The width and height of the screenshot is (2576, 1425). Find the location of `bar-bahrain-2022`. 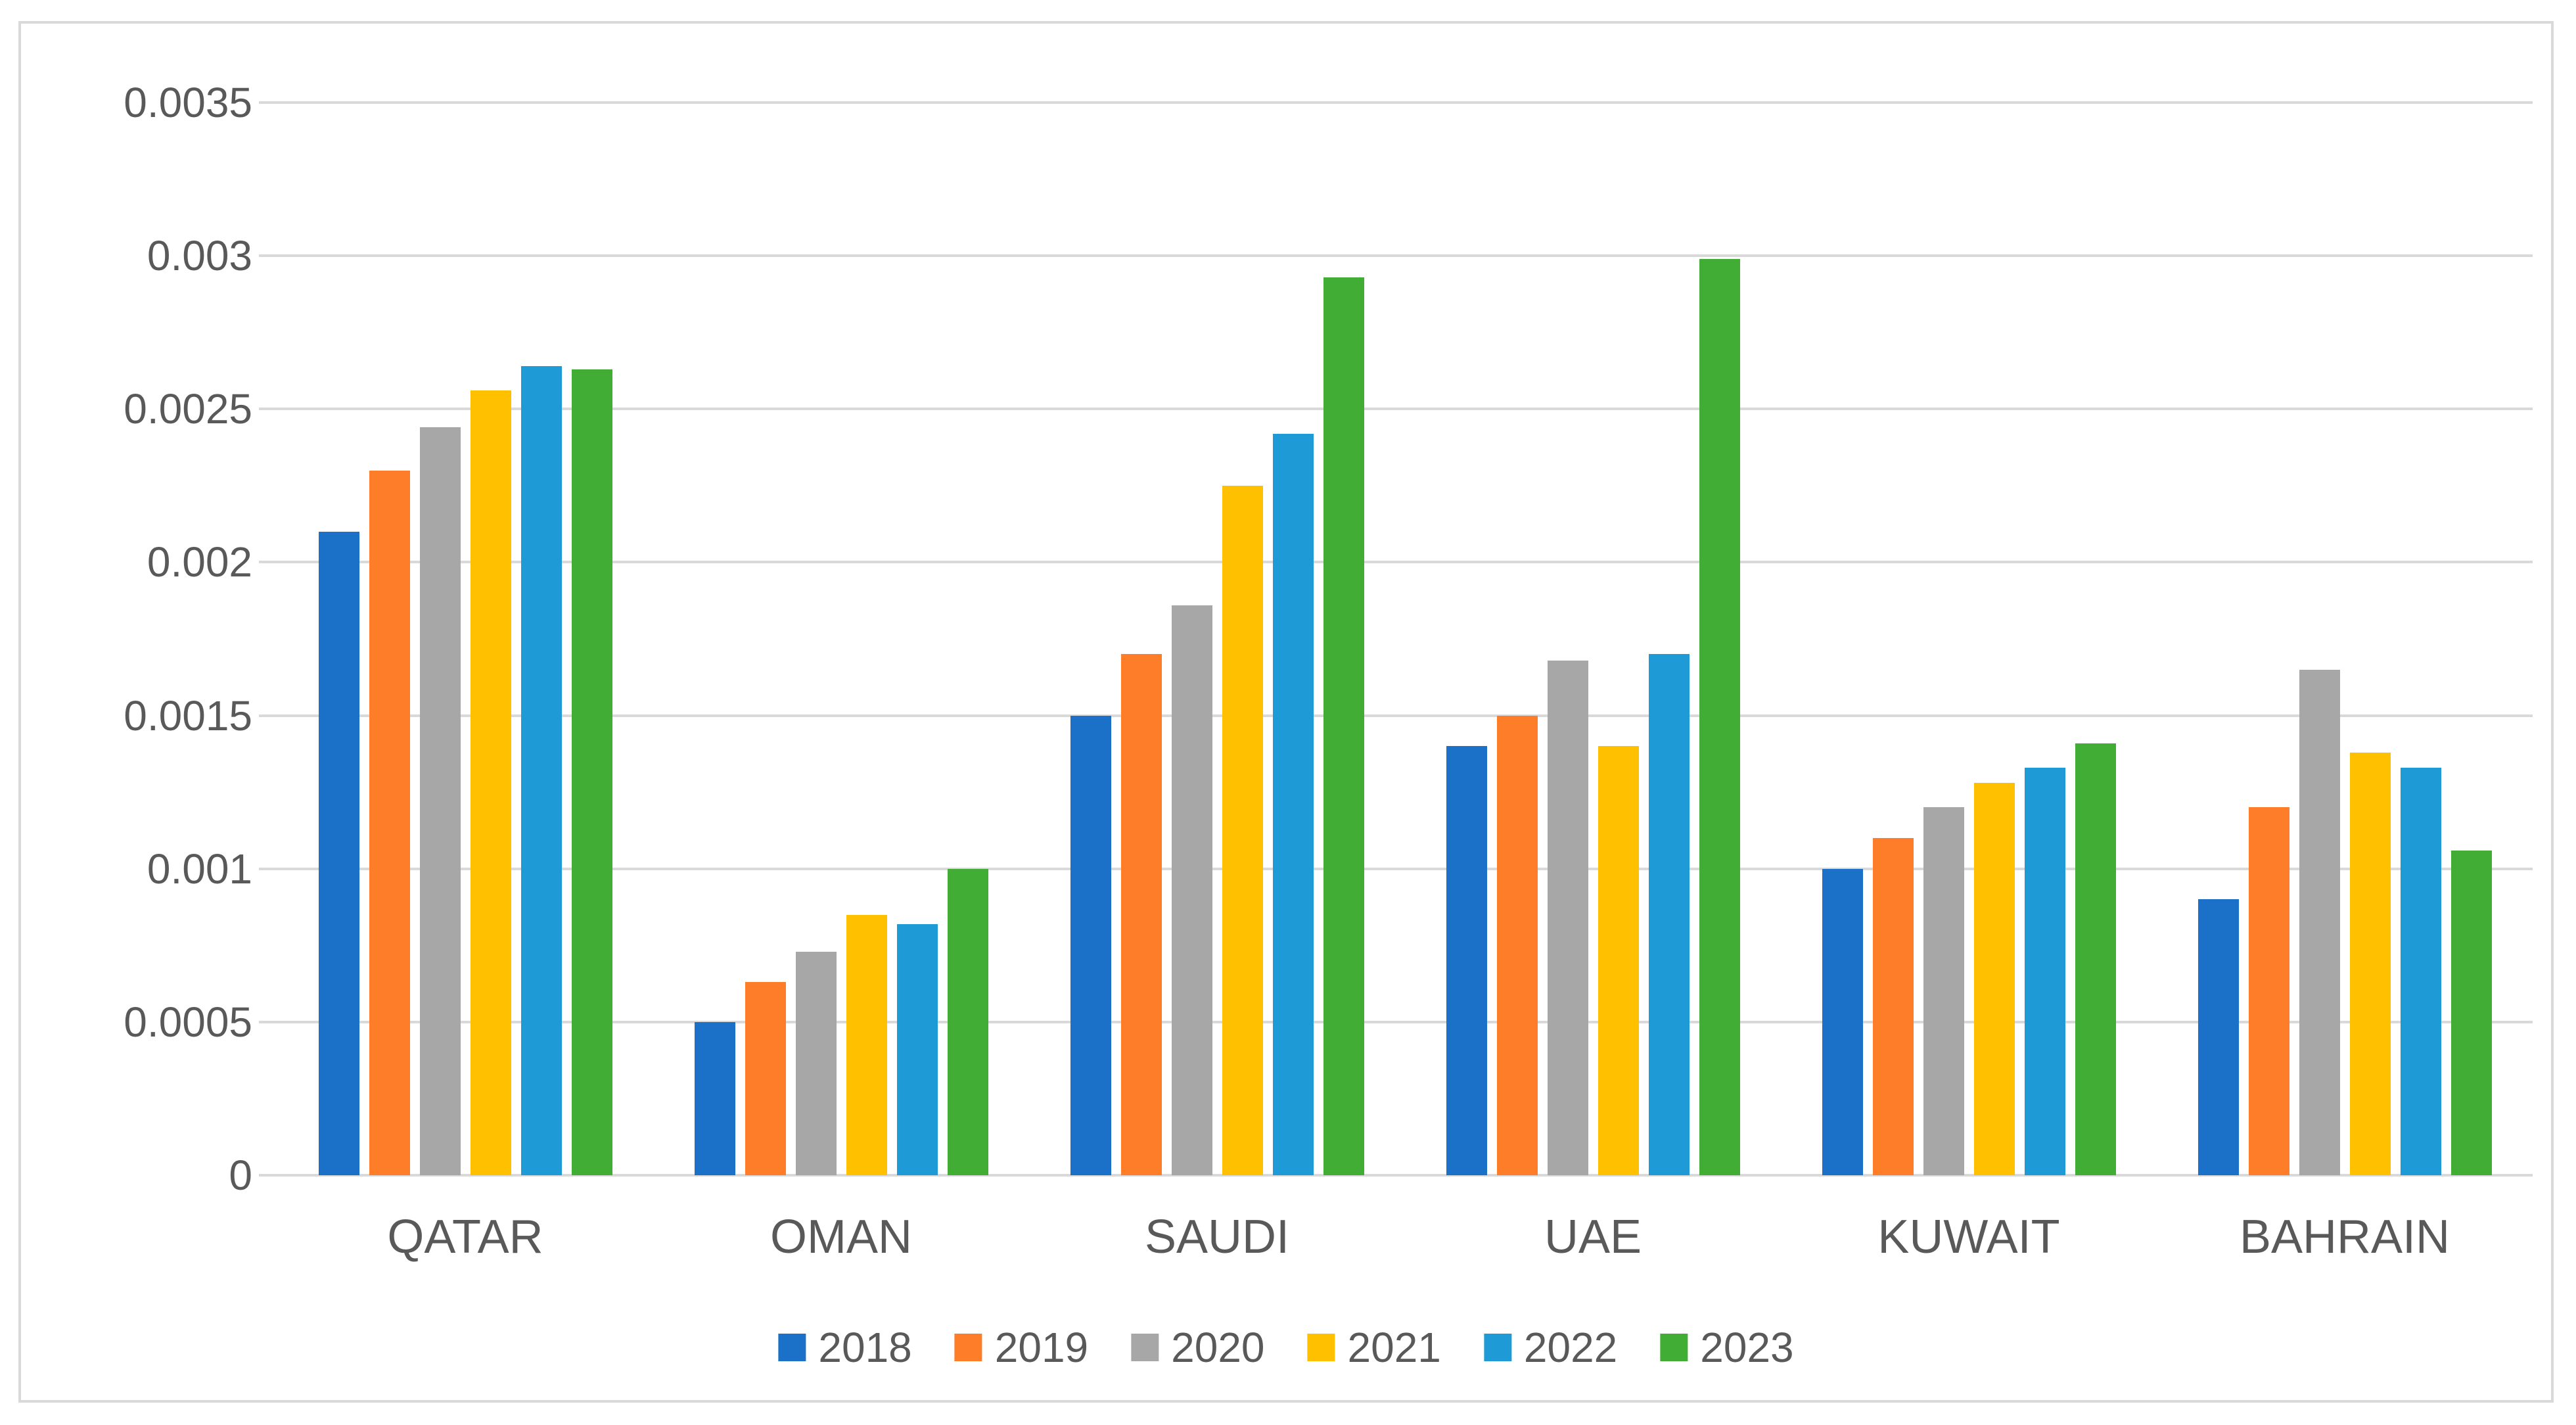

bar-bahrain-2022 is located at coordinates (2420, 971).